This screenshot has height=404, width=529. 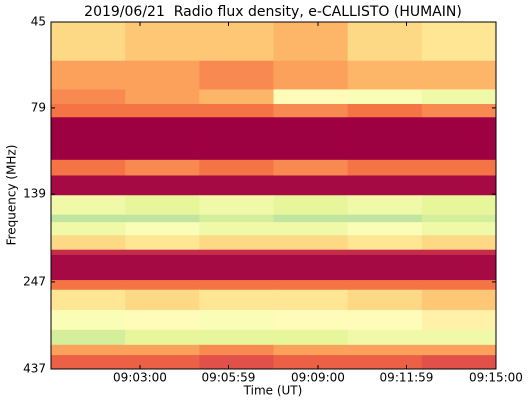 What do you see at coordinates (318, 378) in the screenshot?
I see `x-tick-label: 09:09:00` at bounding box center [318, 378].